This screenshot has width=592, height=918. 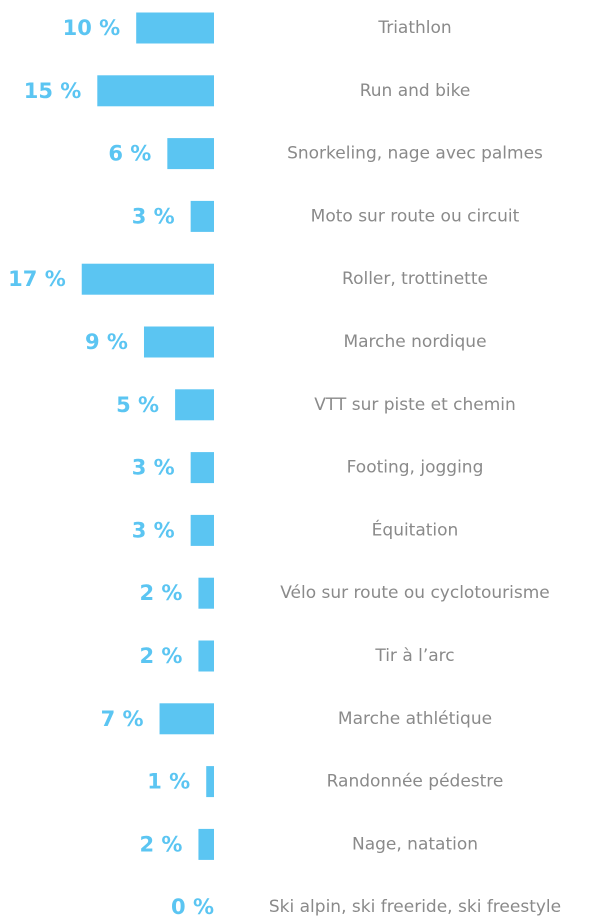 I want to click on value-label: 10 %, so click(x=92, y=28).